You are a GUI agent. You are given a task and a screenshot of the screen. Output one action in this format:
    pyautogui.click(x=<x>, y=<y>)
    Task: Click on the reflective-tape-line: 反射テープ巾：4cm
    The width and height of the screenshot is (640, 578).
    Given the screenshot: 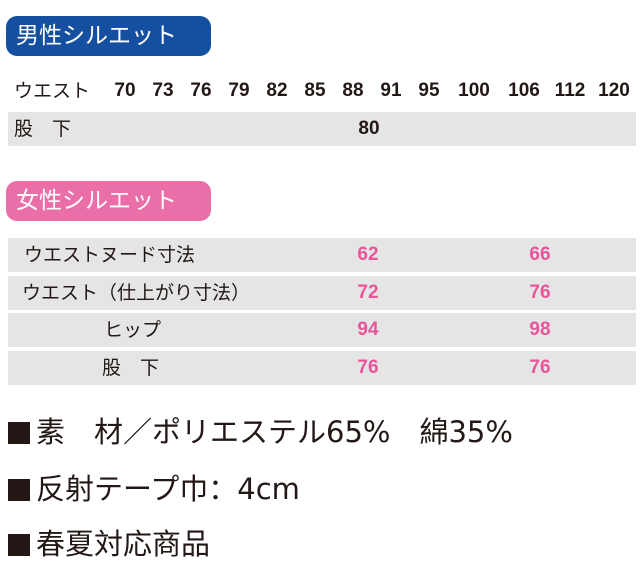 What is the action you would take?
    pyautogui.click(x=154, y=489)
    